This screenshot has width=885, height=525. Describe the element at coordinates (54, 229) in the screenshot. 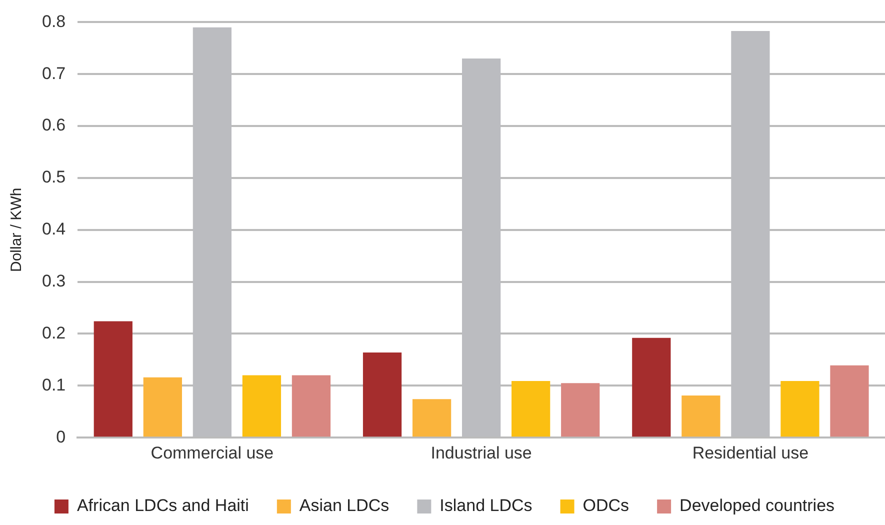

I see `y-tick-label: 0.4` at that location.